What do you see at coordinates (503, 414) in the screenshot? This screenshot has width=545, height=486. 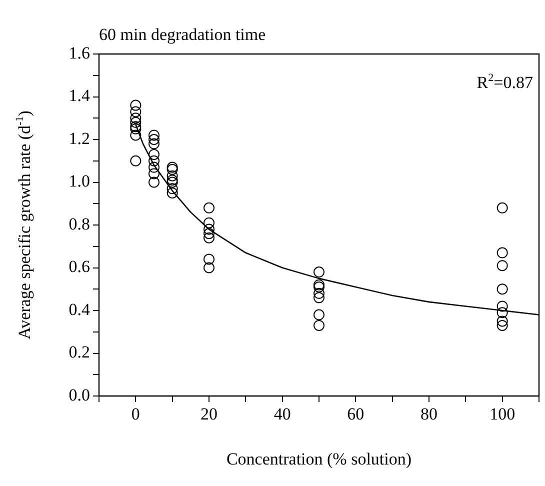 I see `x-tick-label: 100` at bounding box center [503, 414].